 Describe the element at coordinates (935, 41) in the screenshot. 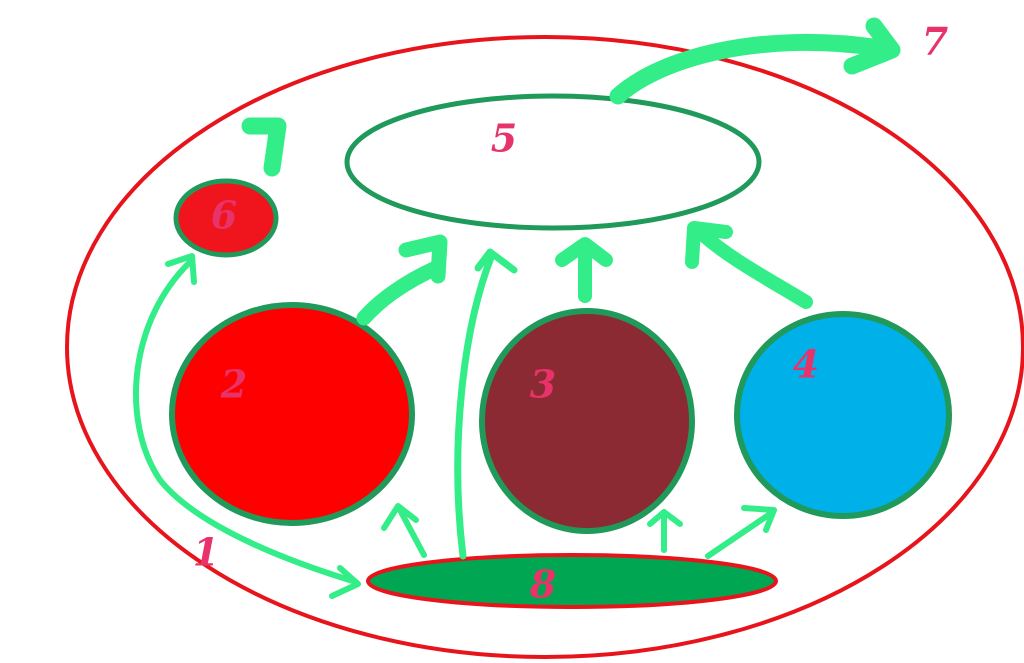

I see `label-7: 7` at that location.